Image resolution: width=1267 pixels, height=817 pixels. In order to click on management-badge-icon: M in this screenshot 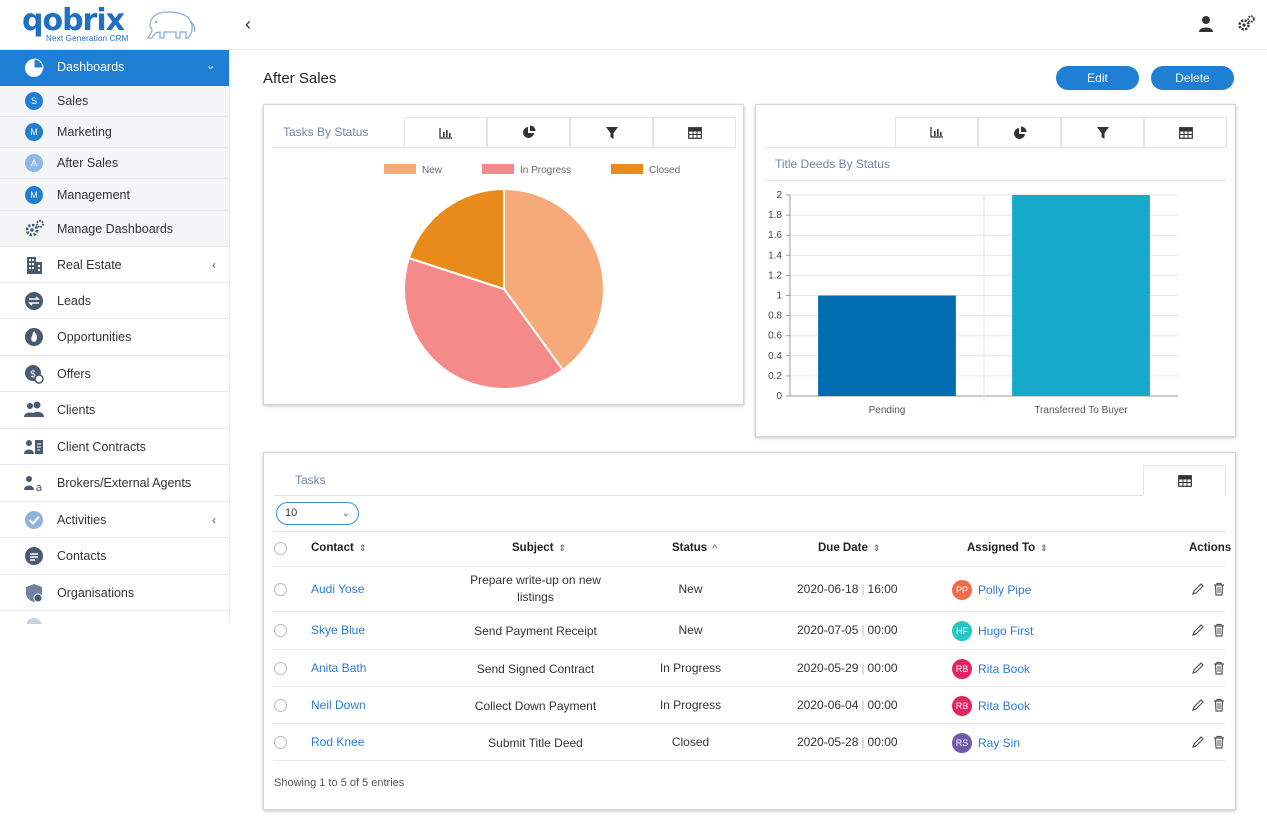, I will do `click(34, 194)`.